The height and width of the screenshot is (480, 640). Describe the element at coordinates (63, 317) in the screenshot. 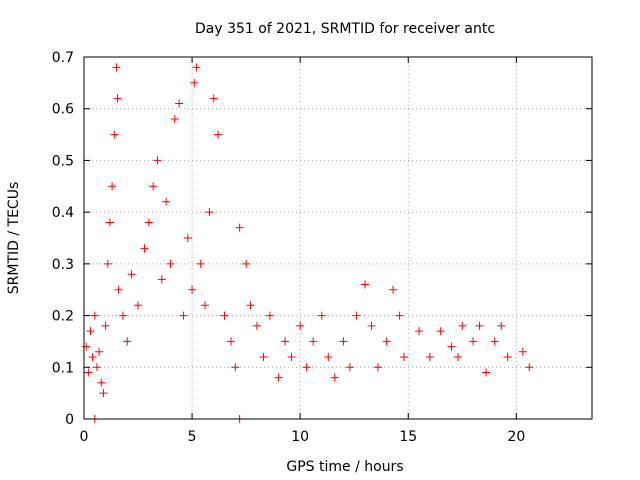

I see `y-tick-label: 0.2` at that location.